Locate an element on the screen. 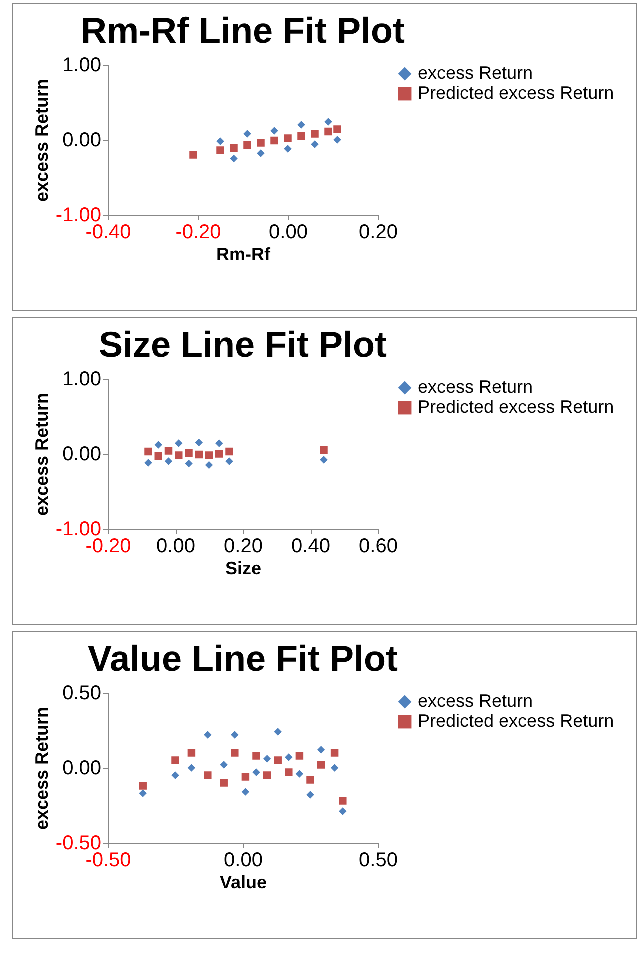 The image size is (643, 953). x-tick-label: 0.50 is located at coordinates (378, 861).